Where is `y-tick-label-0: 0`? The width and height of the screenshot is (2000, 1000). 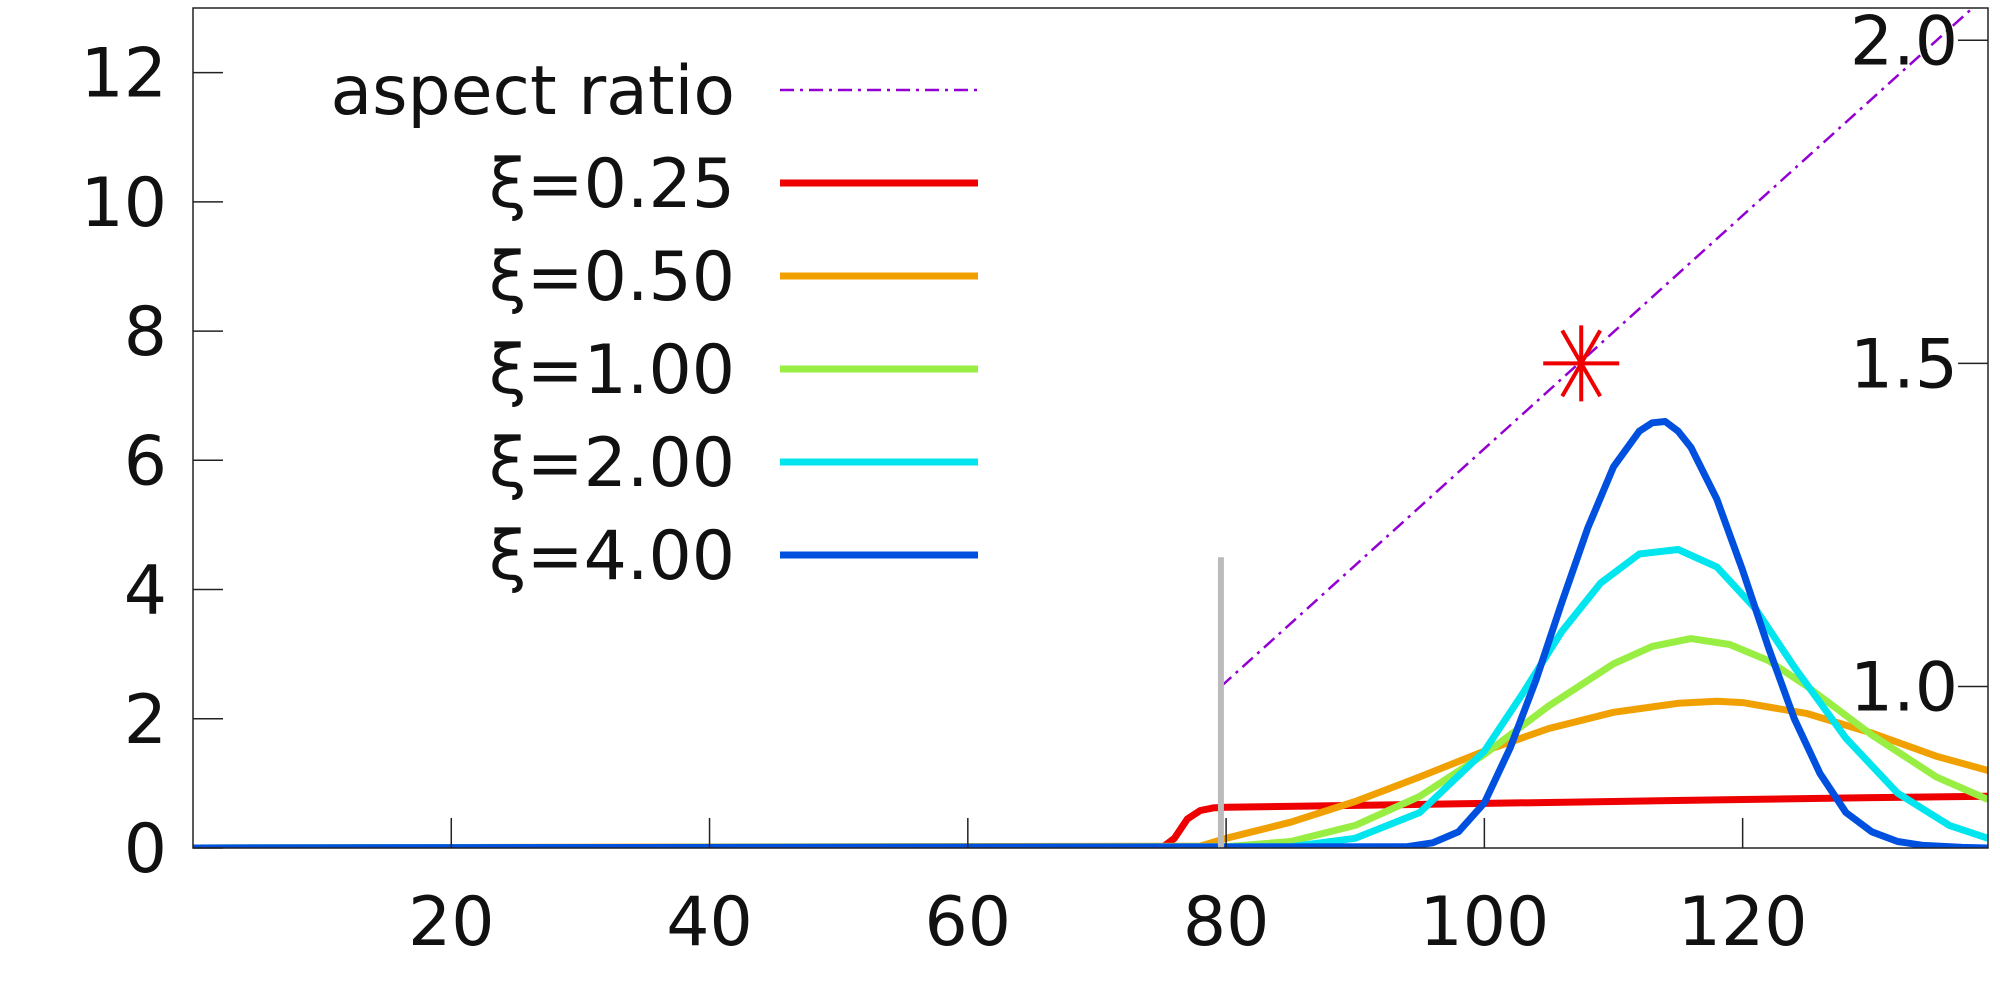 y-tick-label-0: 0 is located at coordinates (145, 849).